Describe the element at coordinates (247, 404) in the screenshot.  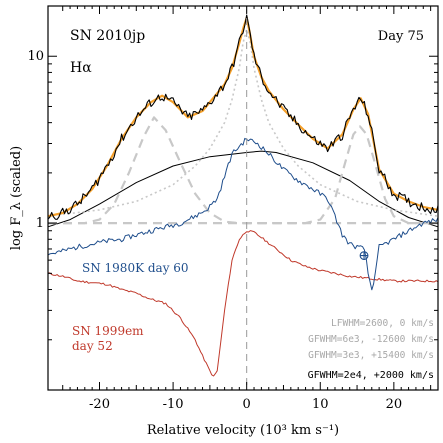
I see `x-tick-label: 0` at that location.